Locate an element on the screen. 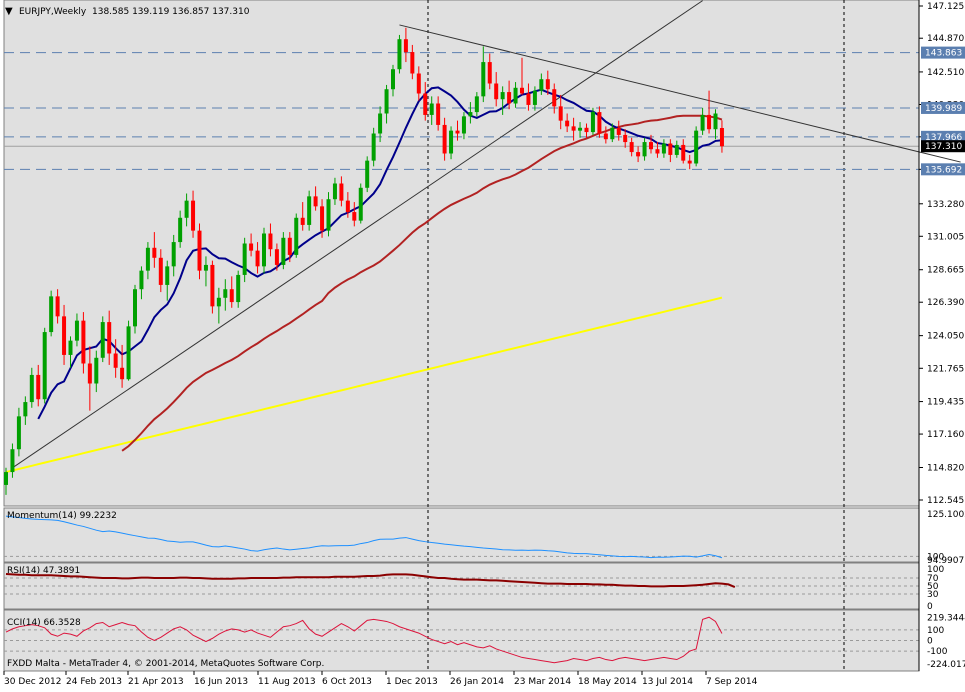 Image resolution: width=965 pixels, height=692 pixels. rsi-line is located at coordinates (370, 580).